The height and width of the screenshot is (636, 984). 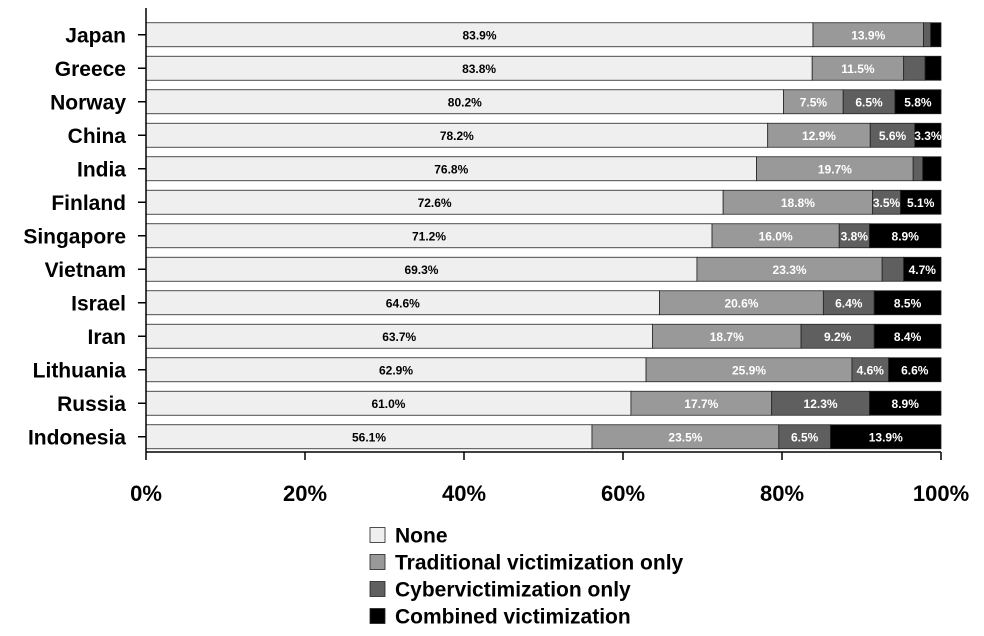 I want to click on bar-segment-iran-combined-victimization, so click(x=907, y=336).